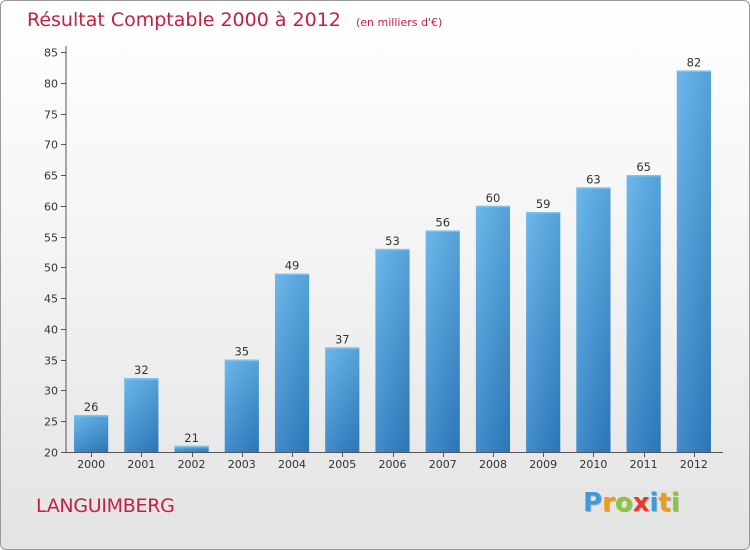 This screenshot has height=550, width=750. Describe the element at coordinates (51, 115) in the screenshot. I see `y-tick-label: 75` at that location.